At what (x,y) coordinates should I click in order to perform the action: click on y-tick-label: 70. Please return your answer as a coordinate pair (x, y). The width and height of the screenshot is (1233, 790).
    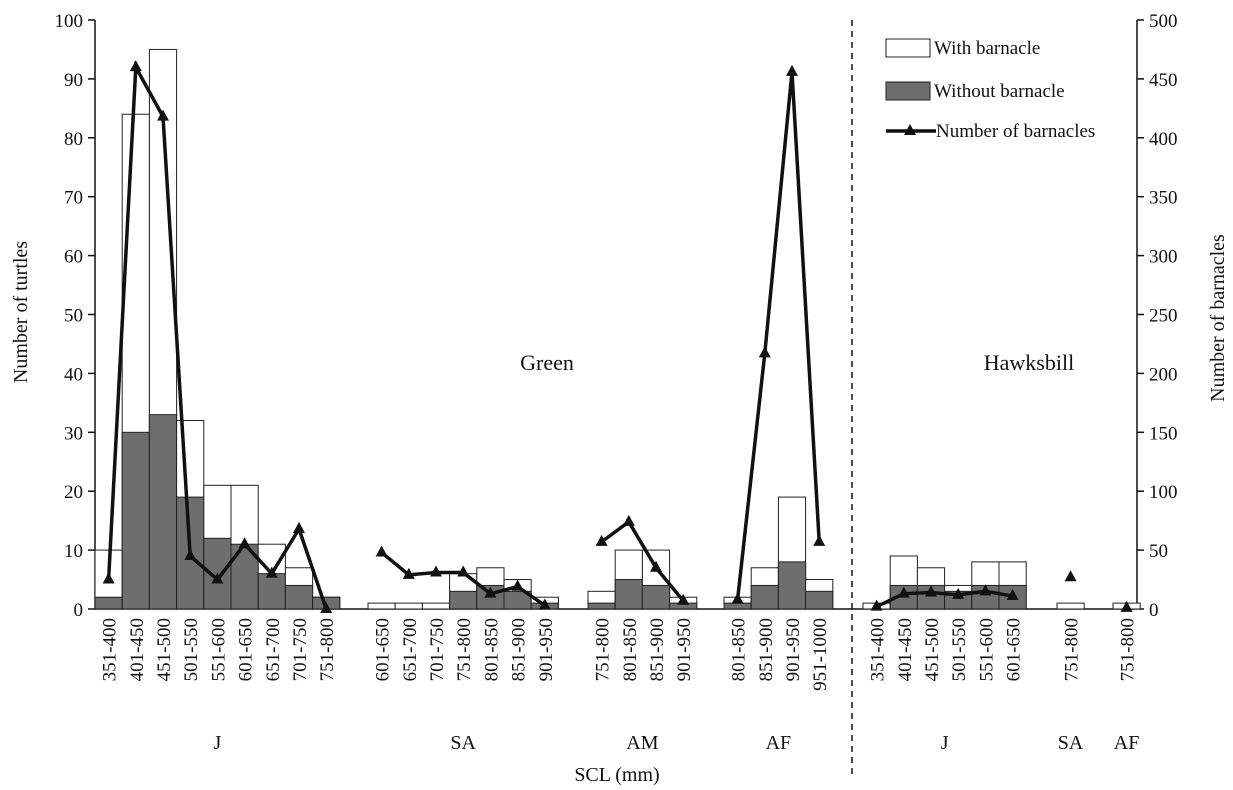
    Looking at the image, I should click on (73, 198).